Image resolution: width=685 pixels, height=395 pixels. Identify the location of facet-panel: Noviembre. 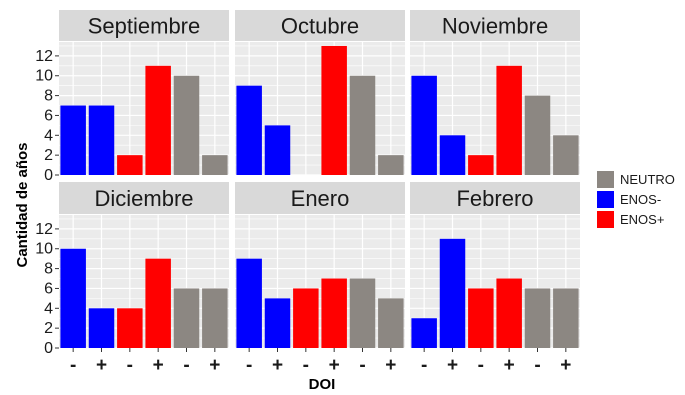
(495, 93).